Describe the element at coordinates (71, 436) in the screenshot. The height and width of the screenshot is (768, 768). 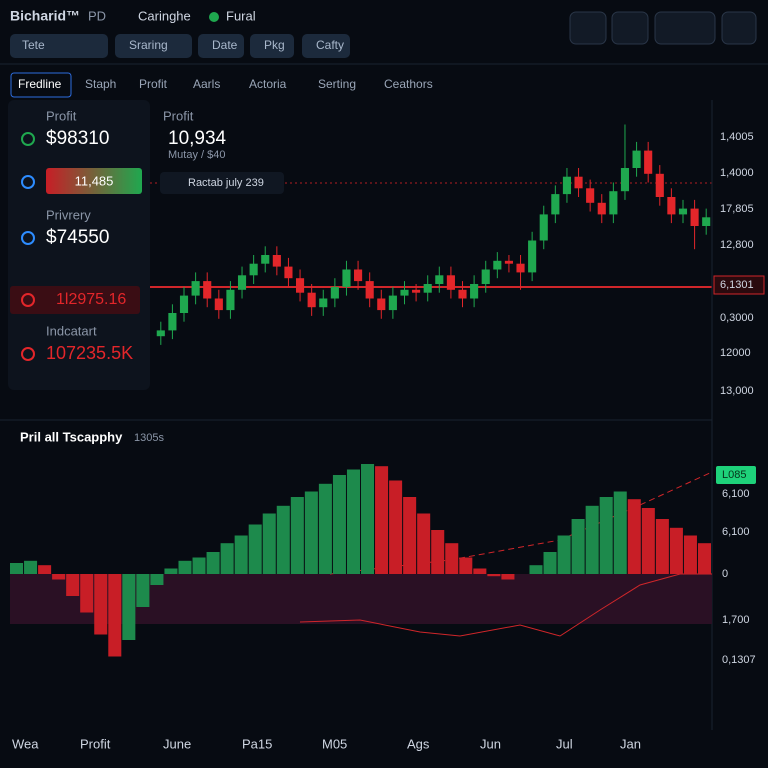
I see `chart-title: Pril all Tscapphy` at that location.